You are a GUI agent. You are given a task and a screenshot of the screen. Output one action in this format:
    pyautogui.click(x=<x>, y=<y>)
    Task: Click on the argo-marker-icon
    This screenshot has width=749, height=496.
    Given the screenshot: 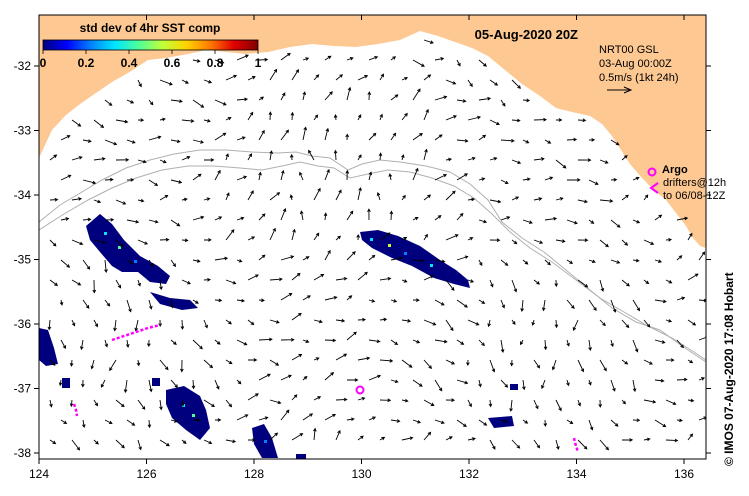 What is the action you would take?
    pyautogui.click(x=652, y=172)
    